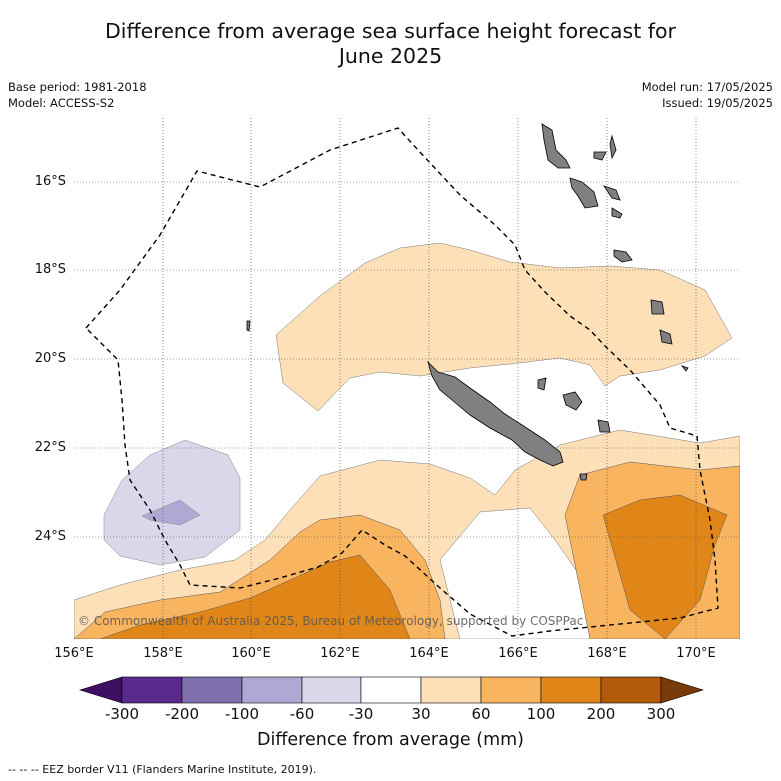 This screenshot has width=781, height=781. What do you see at coordinates (541, 714) in the screenshot?
I see `colorbar-tick-label: 100` at bounding box center [541, 714].